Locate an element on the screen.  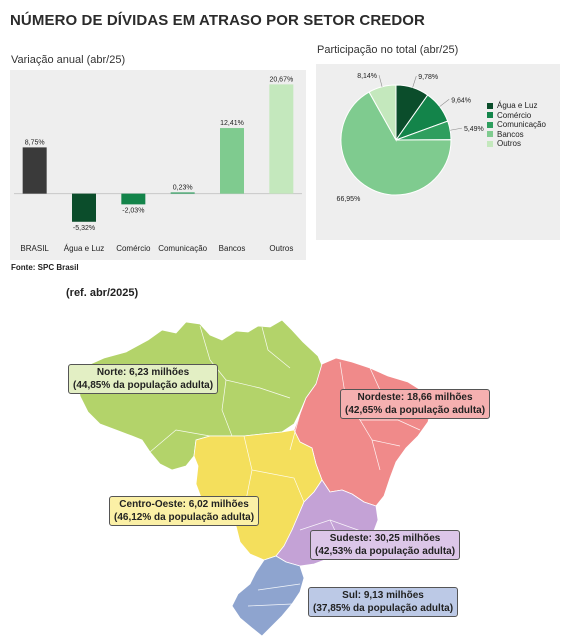
label-centro-oeste-line2: (46,12% da população adulta) is located at coordinates (184, 517).